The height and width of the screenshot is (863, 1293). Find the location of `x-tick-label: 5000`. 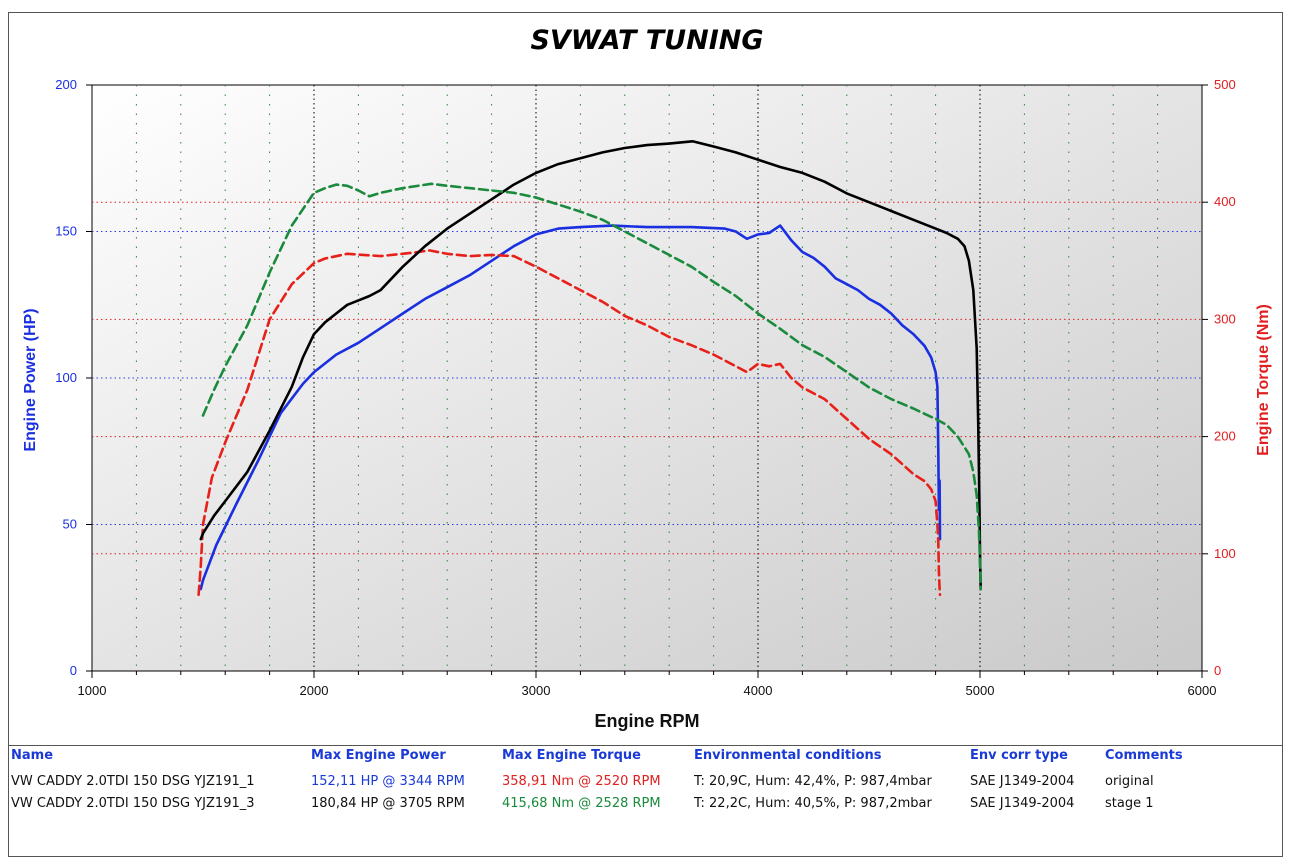

x-tick-label: 5000 is located at coordinates (980, 690).